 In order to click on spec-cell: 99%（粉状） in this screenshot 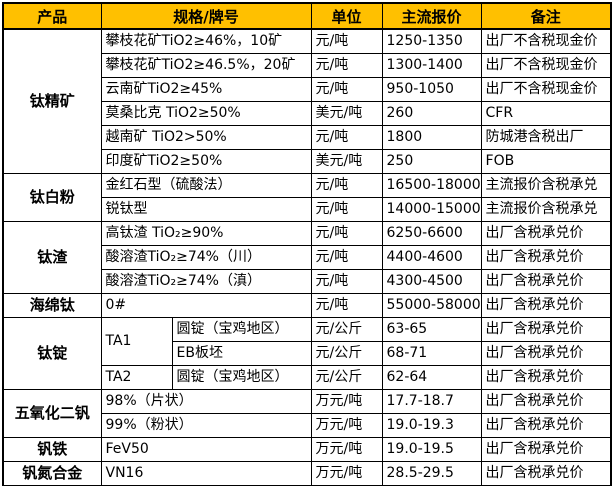, I will do `click(206, 425)`.